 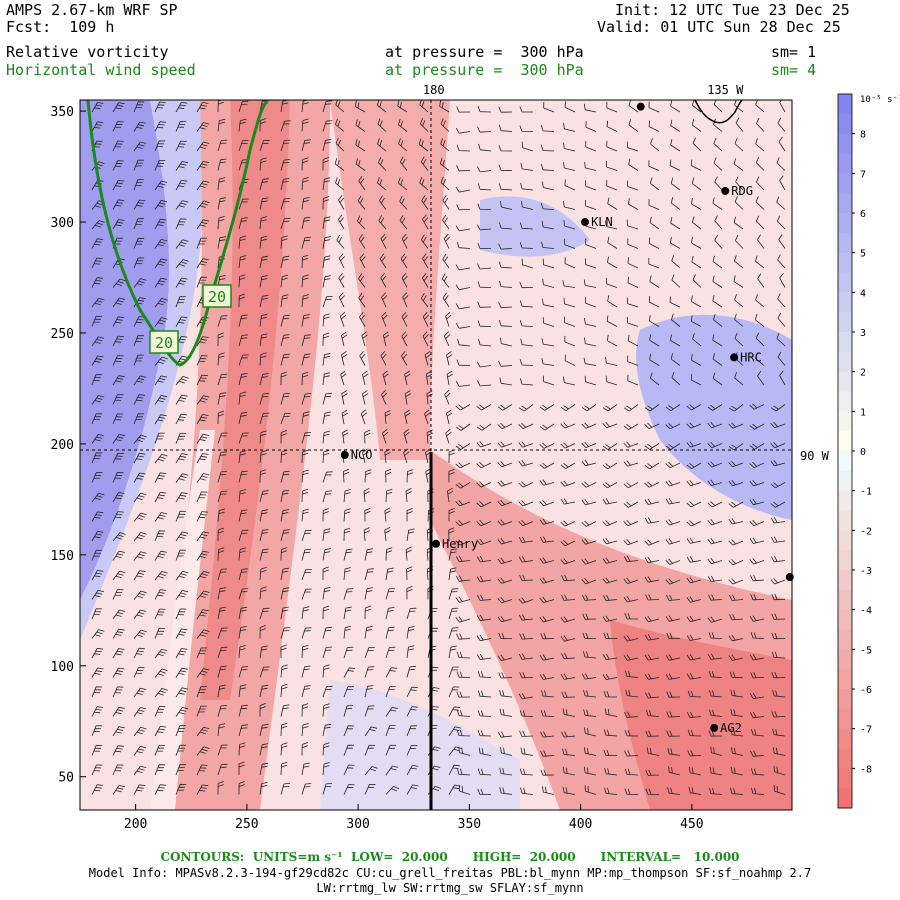 I want to click on x-tick-label-400: 400, so click(x=580, y=824).